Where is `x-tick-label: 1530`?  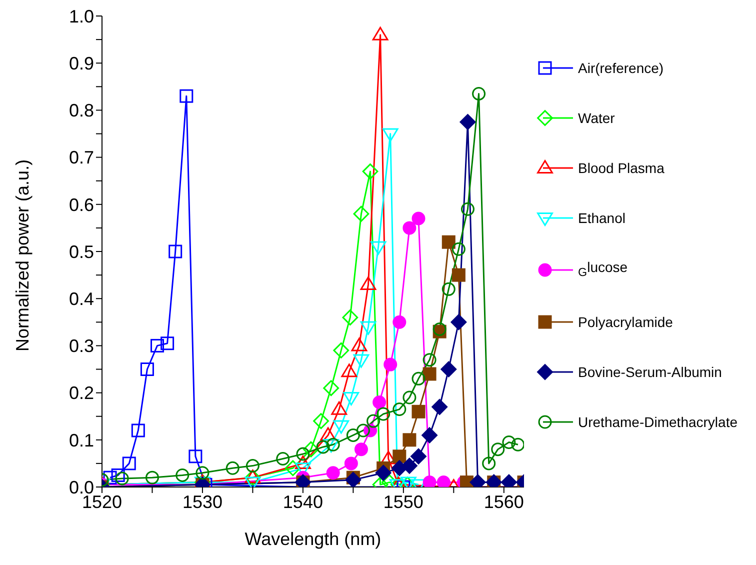
x-tick-label: 1530 is located at coordinates (202, 502).